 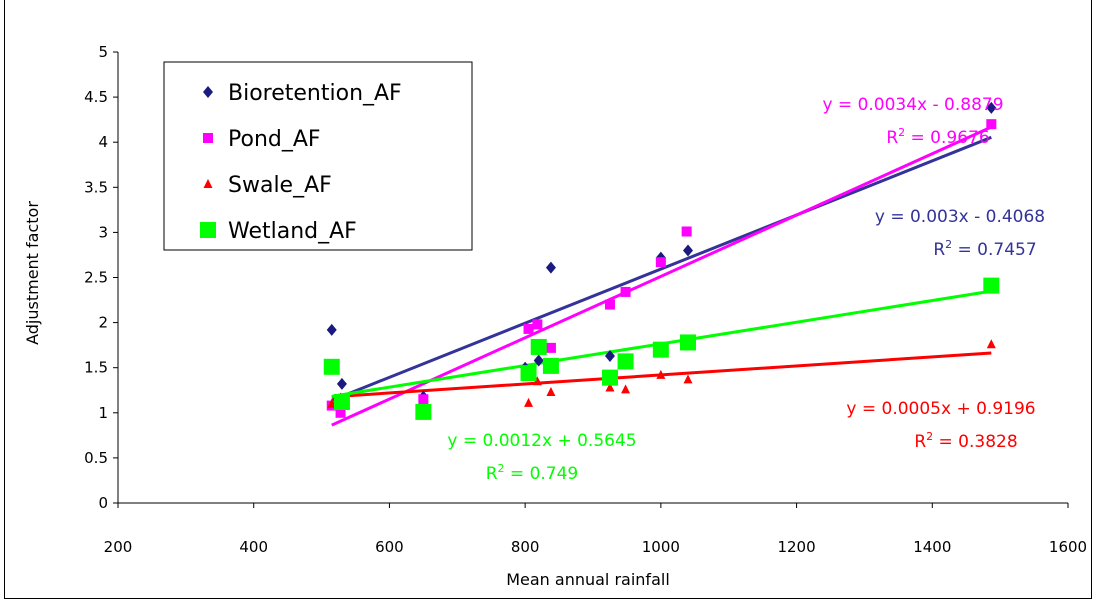 I want to click on x-tick-label: 1200, so click(x=796, y=547).